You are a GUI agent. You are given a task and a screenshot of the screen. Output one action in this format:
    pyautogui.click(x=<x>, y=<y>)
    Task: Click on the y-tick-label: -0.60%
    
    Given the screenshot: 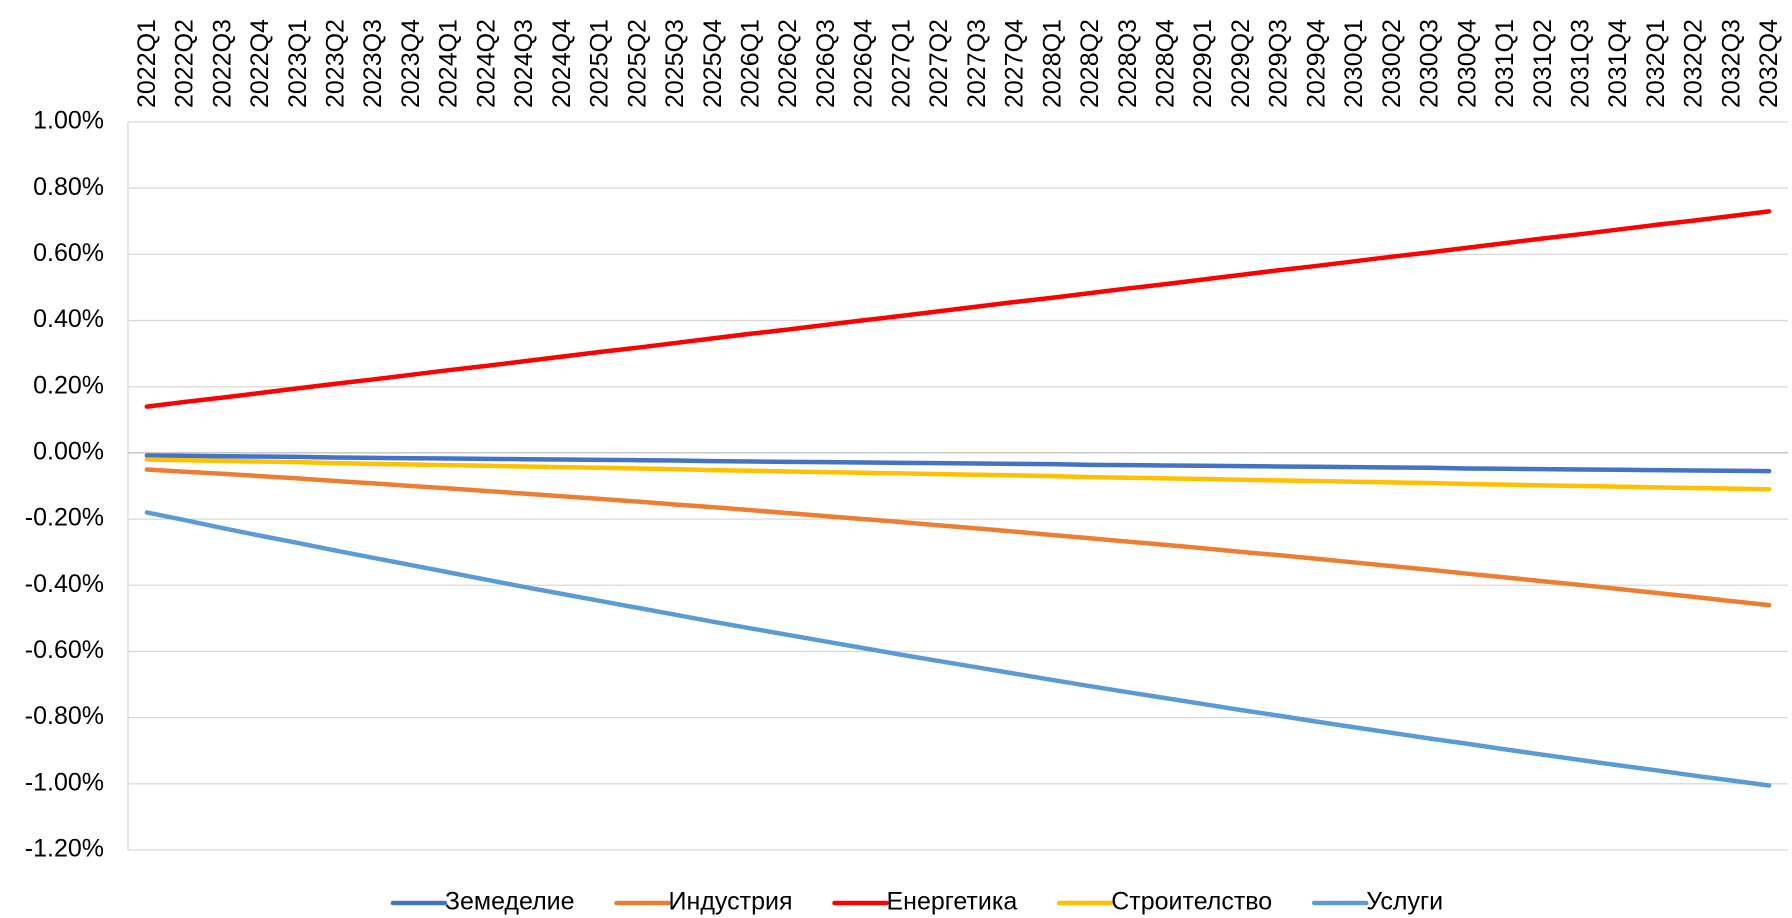 What is the action you would take?
    pyautogui.click(x=64, y=650)
    